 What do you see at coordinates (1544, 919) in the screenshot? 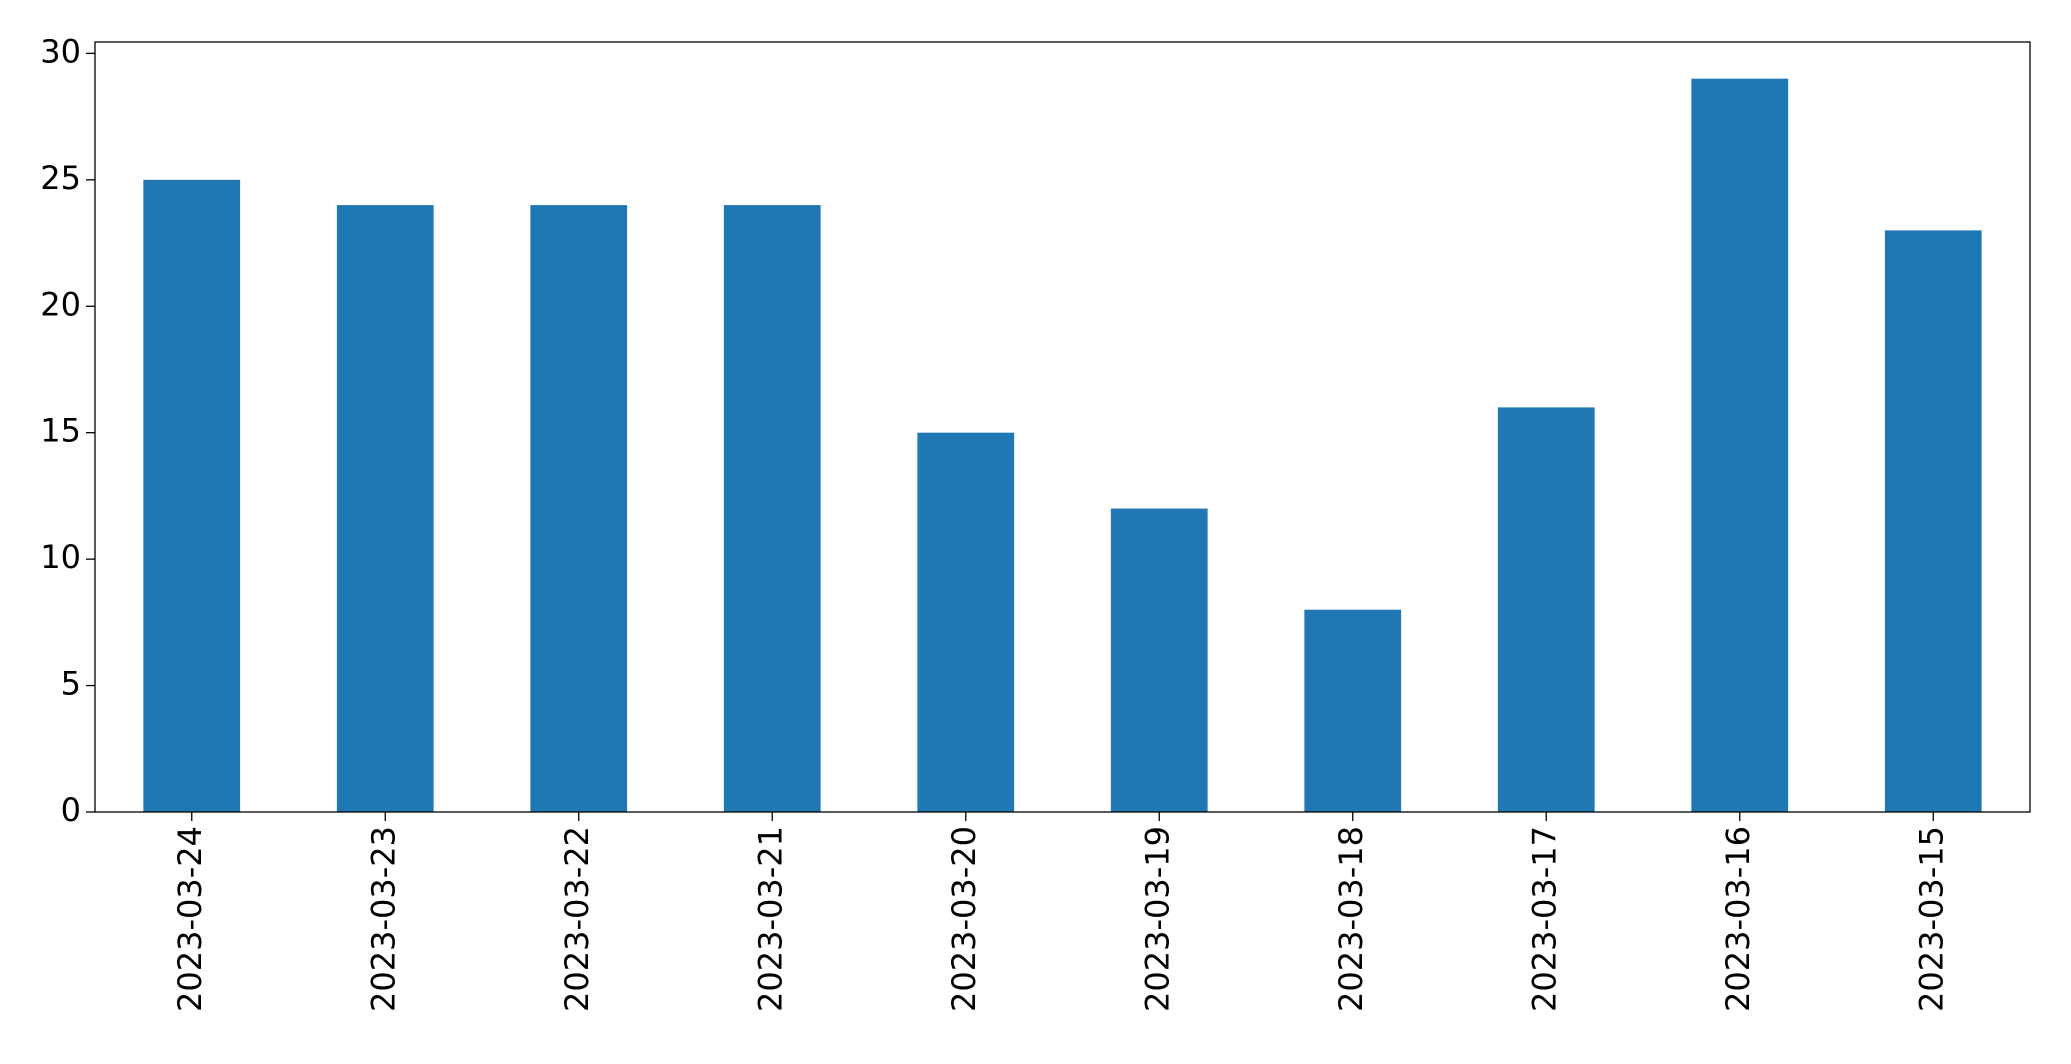
I see `x-tick-label: 2023-03-17` at bounding box center [1544, 919].